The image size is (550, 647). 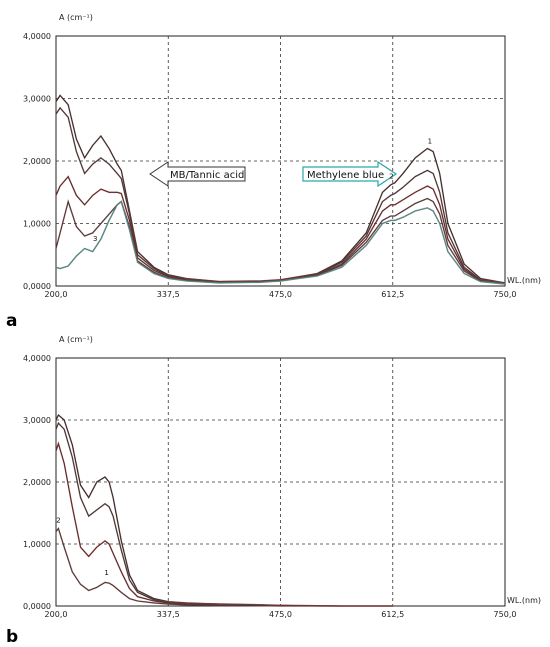 I want to click on mb-tannic-arrow, so click(x=197, y=174).